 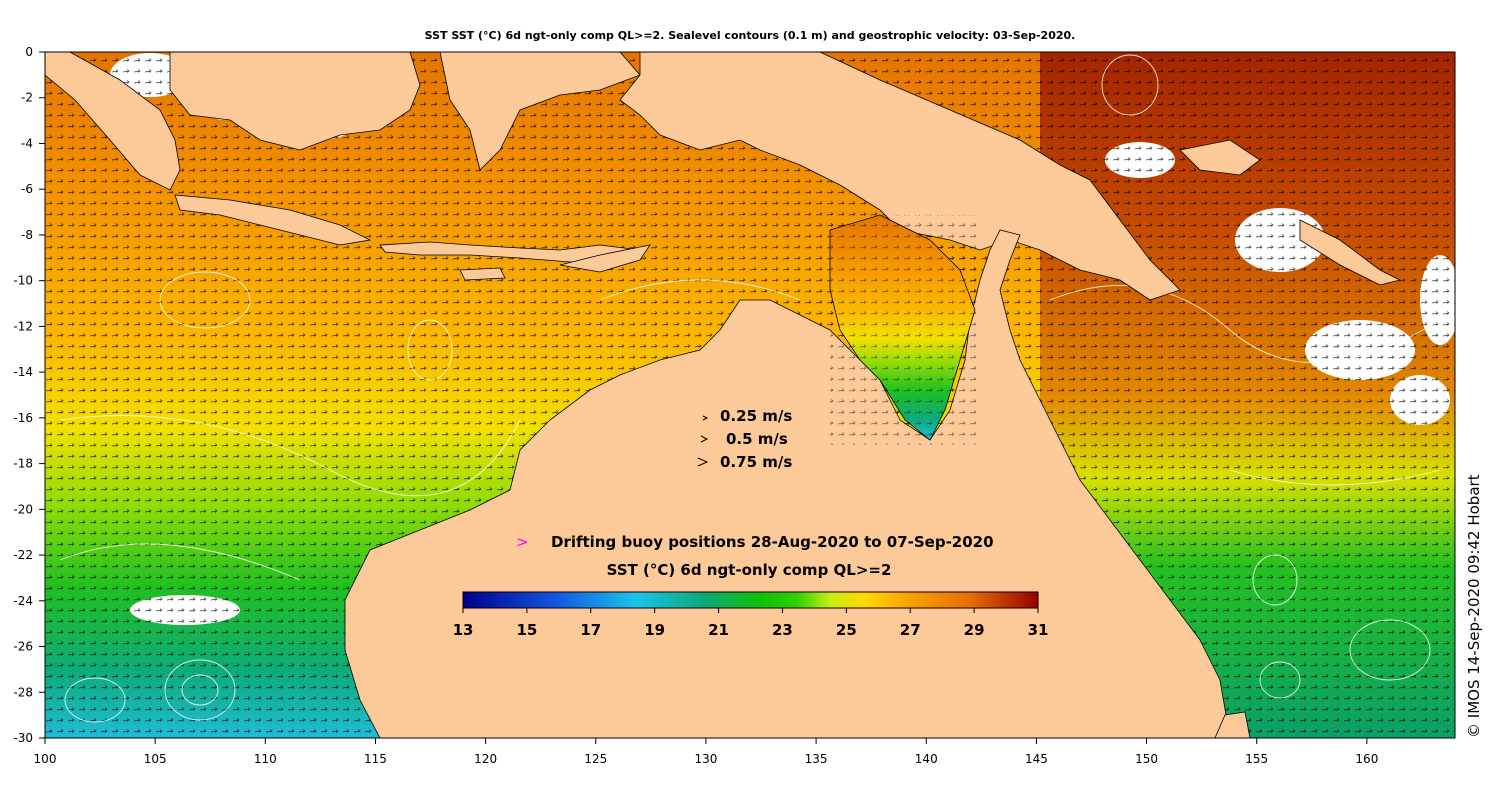 I want to click on land-sumatra, so click(x=113, y=121).